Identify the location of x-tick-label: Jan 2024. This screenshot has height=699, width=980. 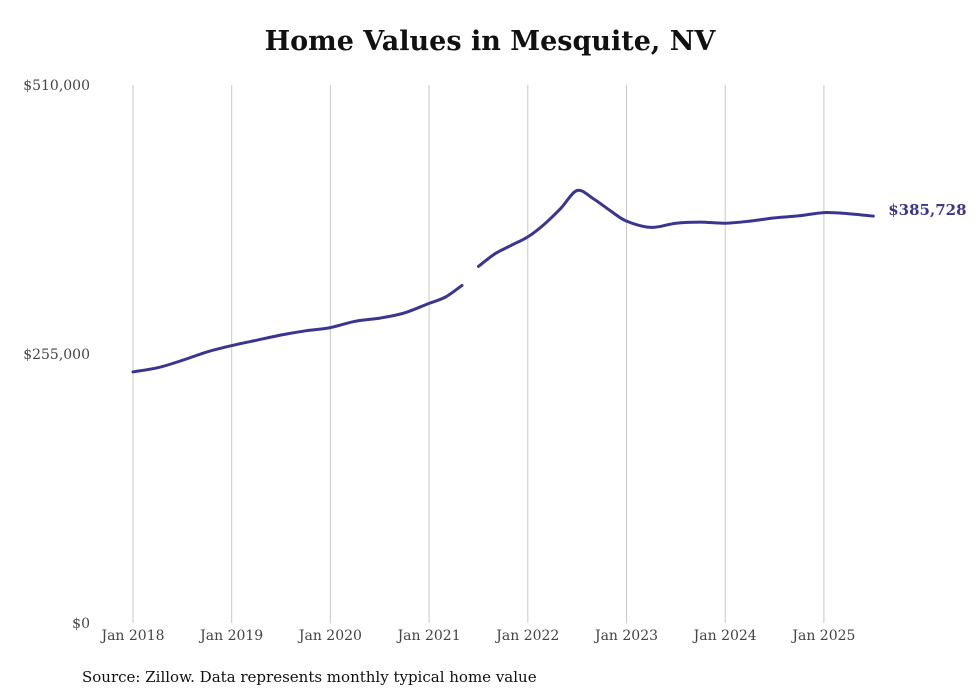
(724, 636).